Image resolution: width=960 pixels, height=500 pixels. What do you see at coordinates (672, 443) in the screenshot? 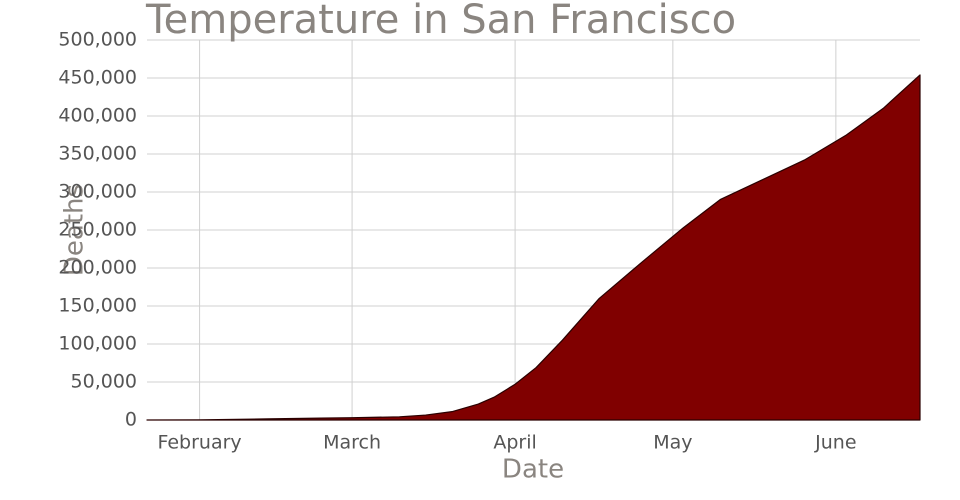
I see `x-tick-label: May` at bounding box center [672, 443].